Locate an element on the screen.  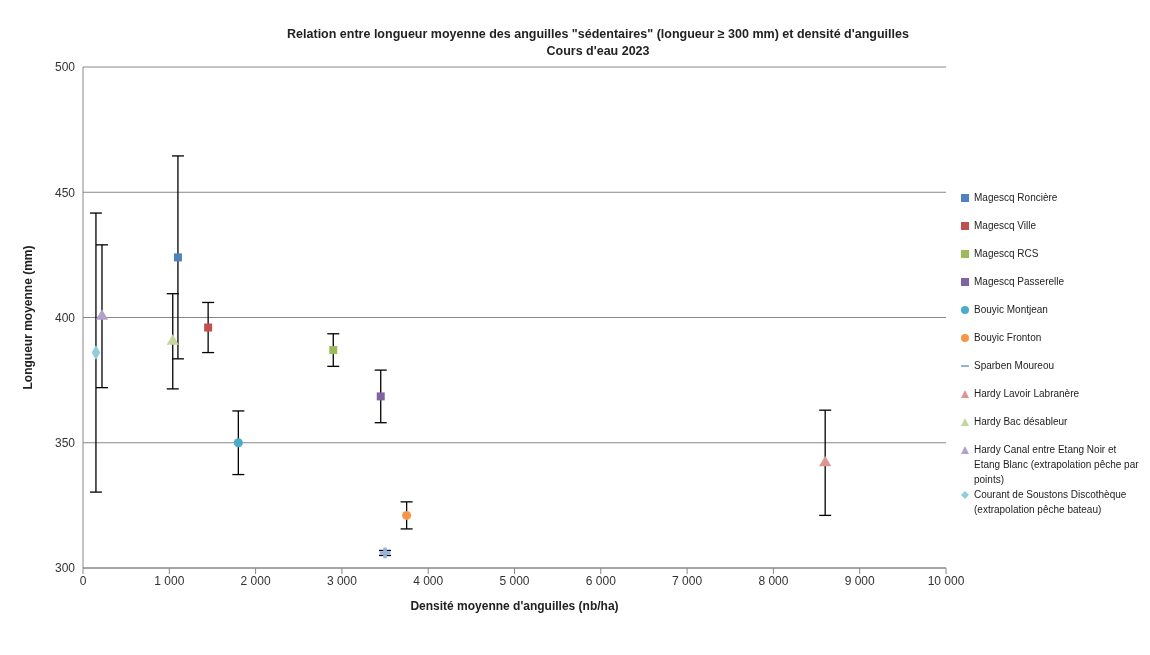
x-tick-label: 10 000 is located at coordinates (946, 580).